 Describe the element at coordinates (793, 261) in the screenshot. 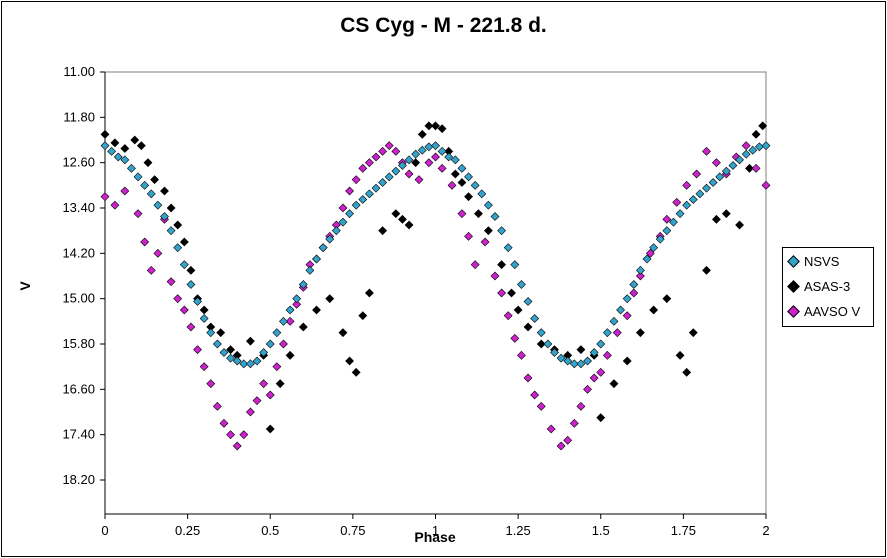

I see `legend-marker-nsvs` at that location.